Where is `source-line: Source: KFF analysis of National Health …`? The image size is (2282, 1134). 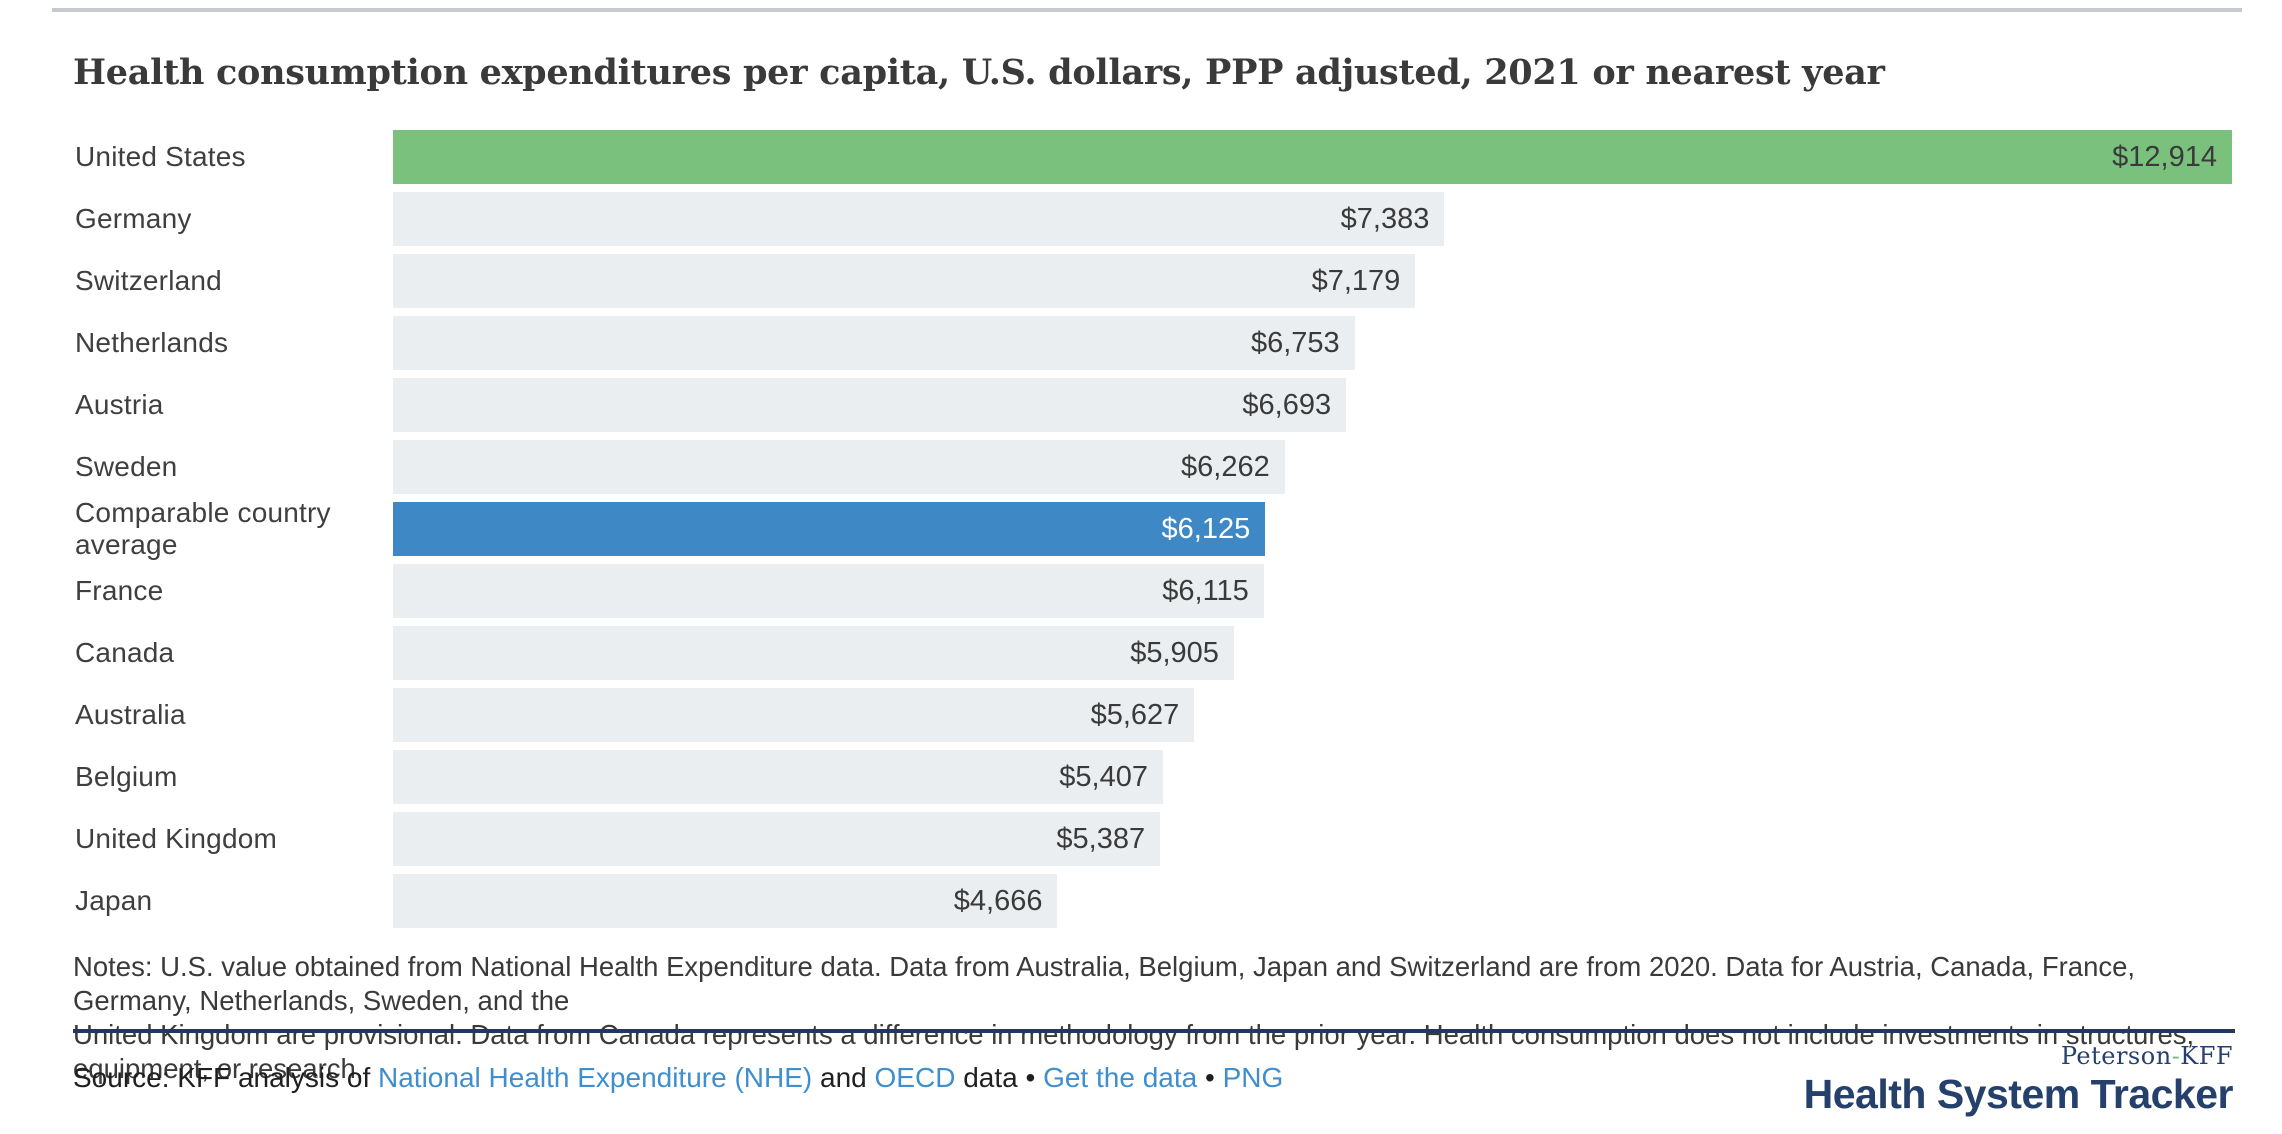
source-line: Source: KFF analysis of National Health … is located at coordinates (678, 1078).